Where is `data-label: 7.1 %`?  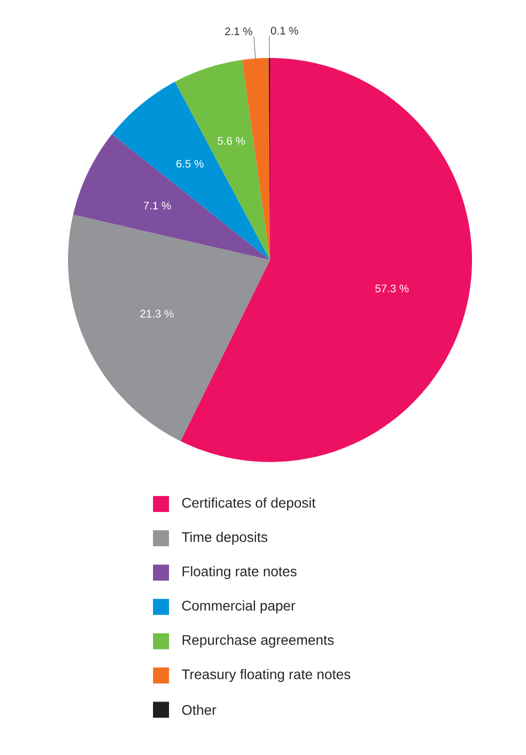 data-label: 7.1 % is located at coordinates (157, 206).